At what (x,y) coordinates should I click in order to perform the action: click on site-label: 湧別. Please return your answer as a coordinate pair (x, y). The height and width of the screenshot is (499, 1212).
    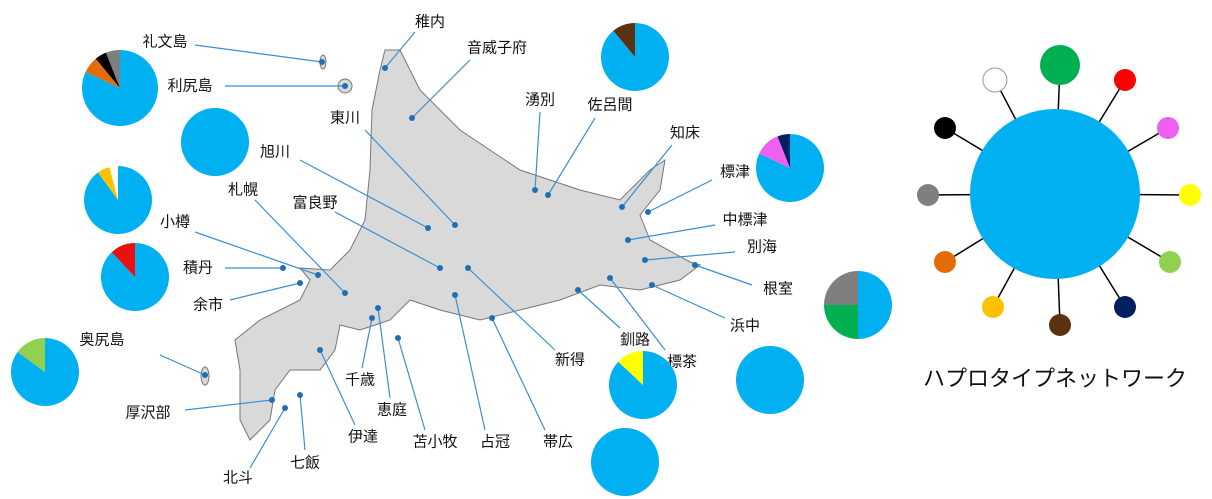
    Looking at the image, I should click on (540, 100).